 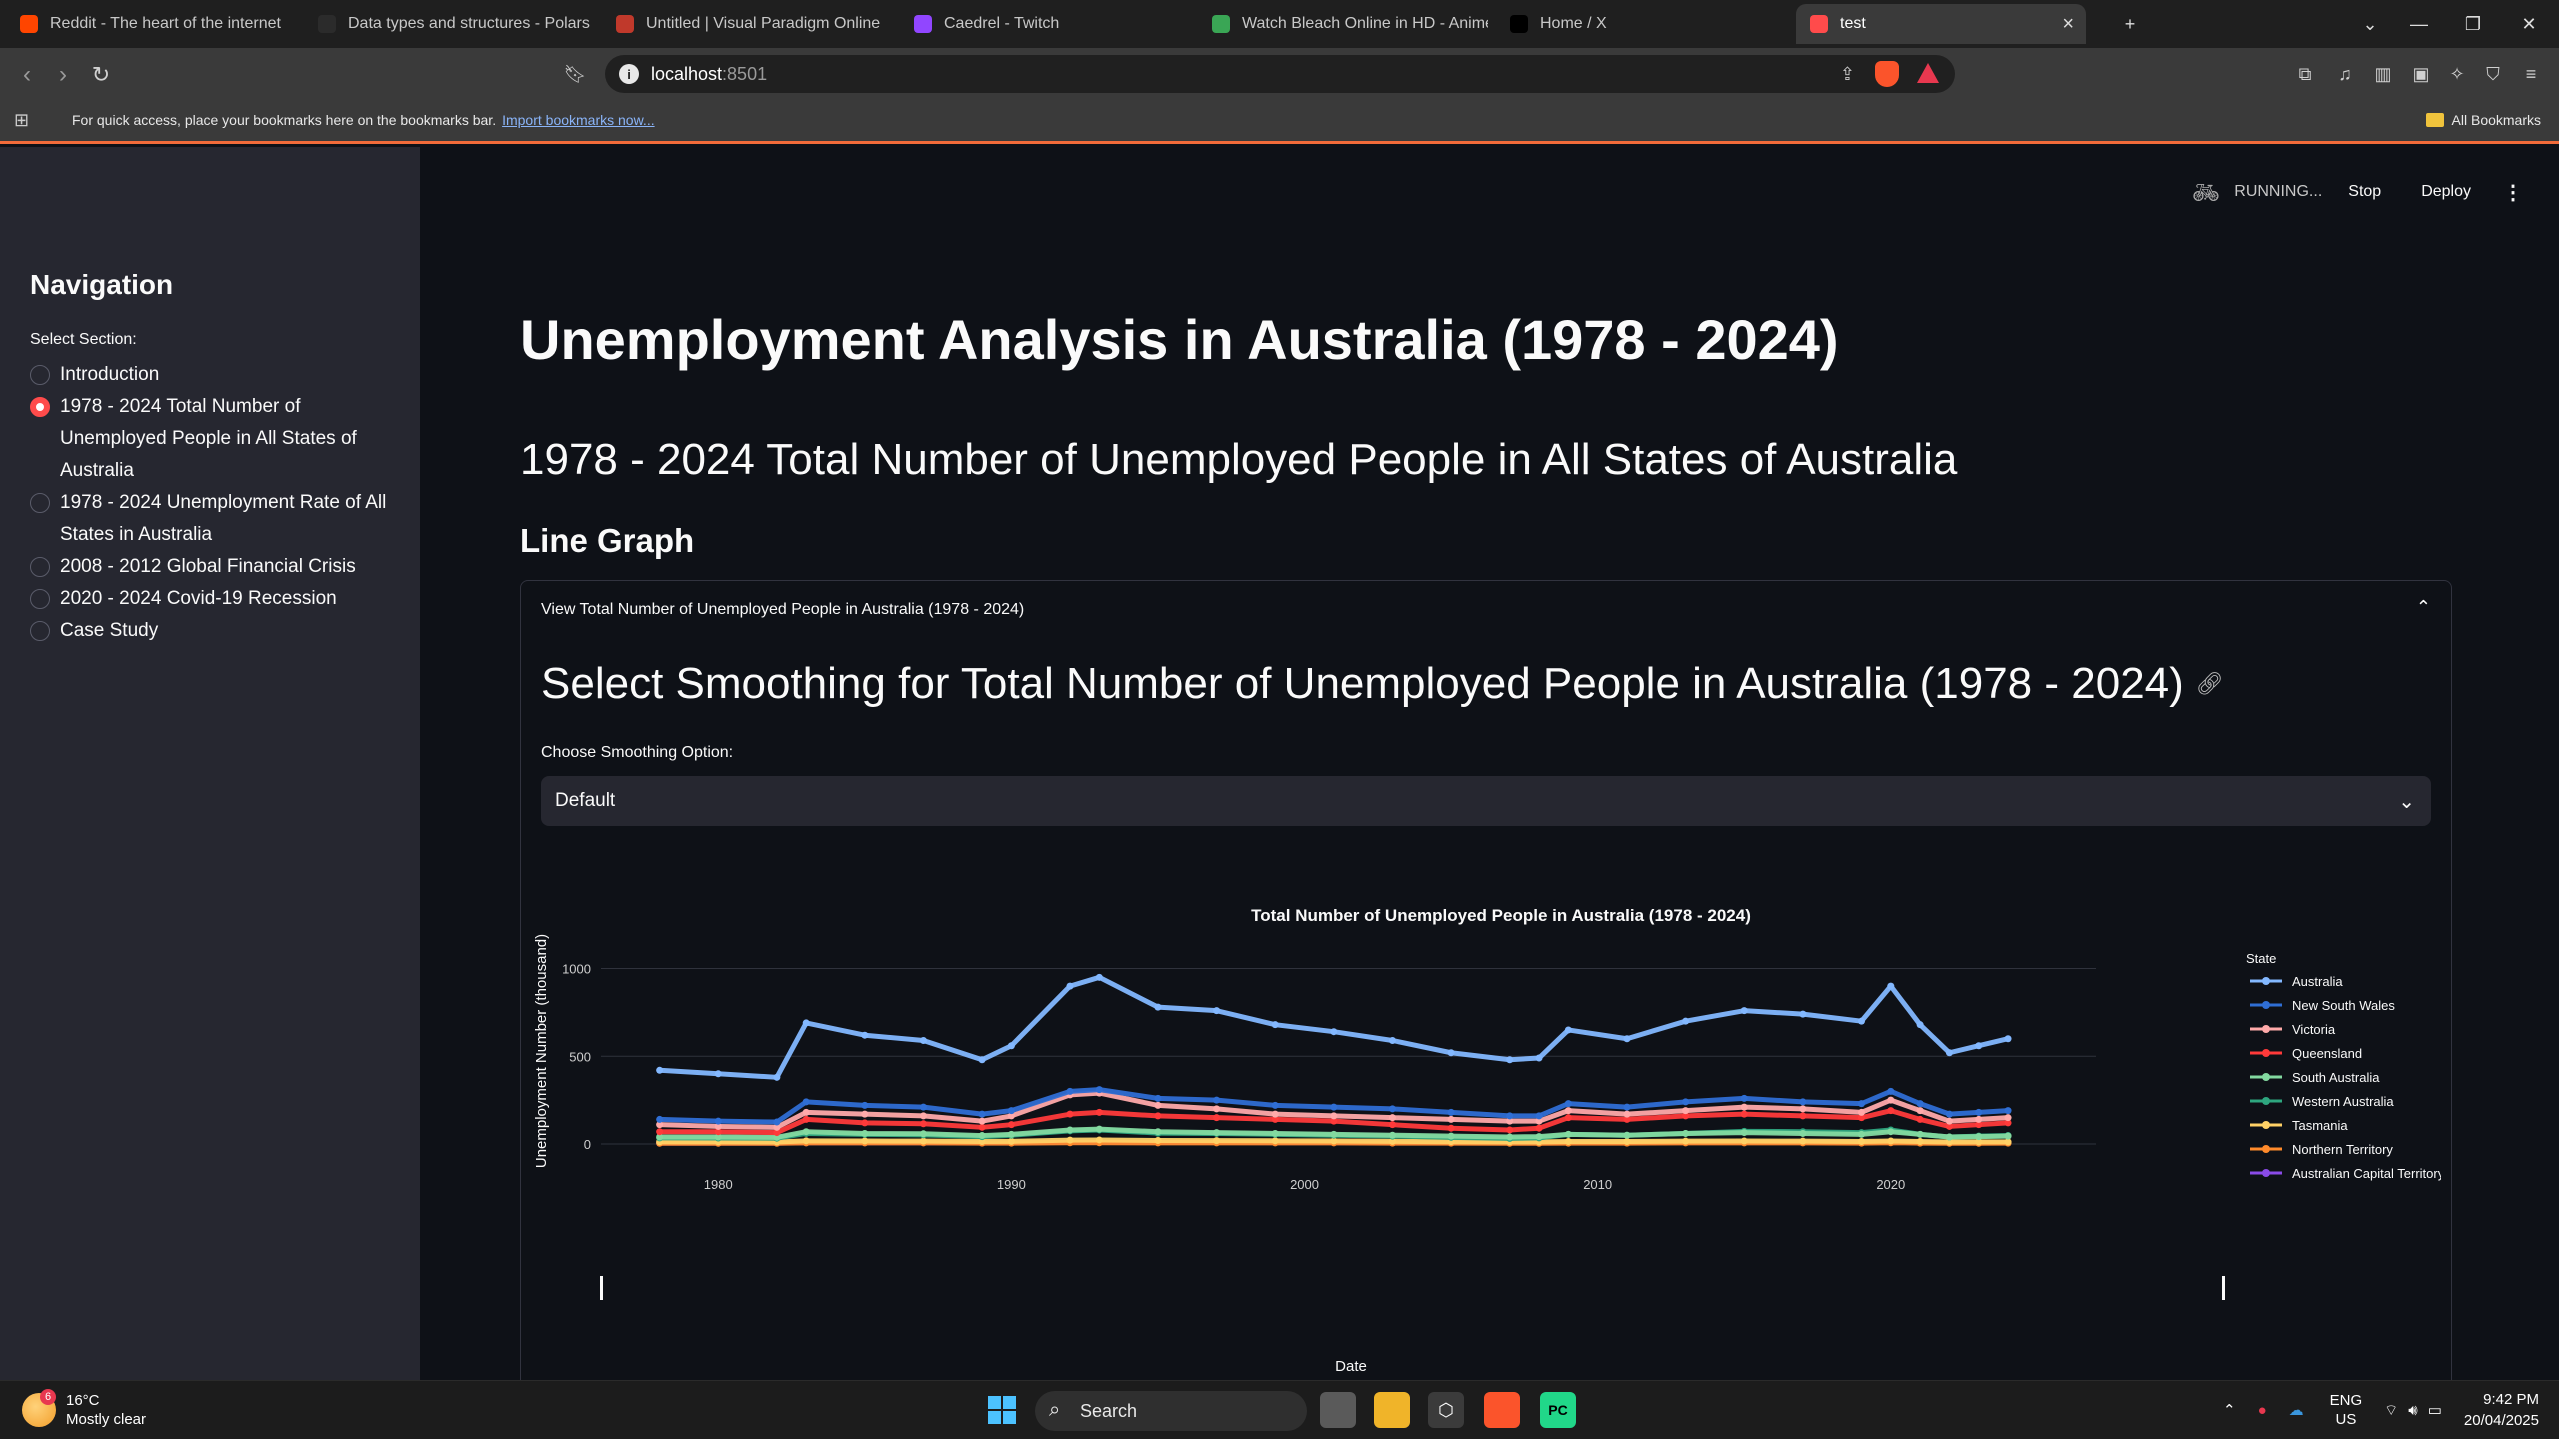 What do you see at coordinates (210, 567) in the screenshot?
I see `radio-option: 2008 - 2012 Global Financial Crisis` at bounding box center [210, 567].